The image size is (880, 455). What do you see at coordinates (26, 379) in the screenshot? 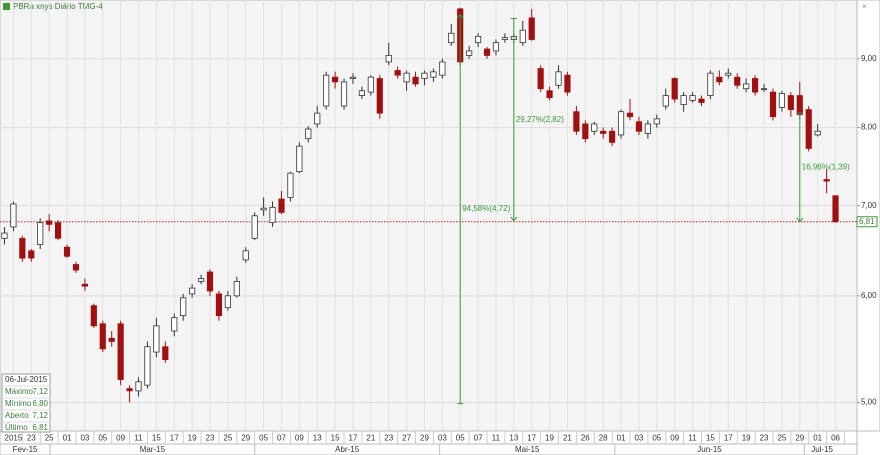
I see `info-date: 06-Jul-2015` at bounding box center [26, 379].